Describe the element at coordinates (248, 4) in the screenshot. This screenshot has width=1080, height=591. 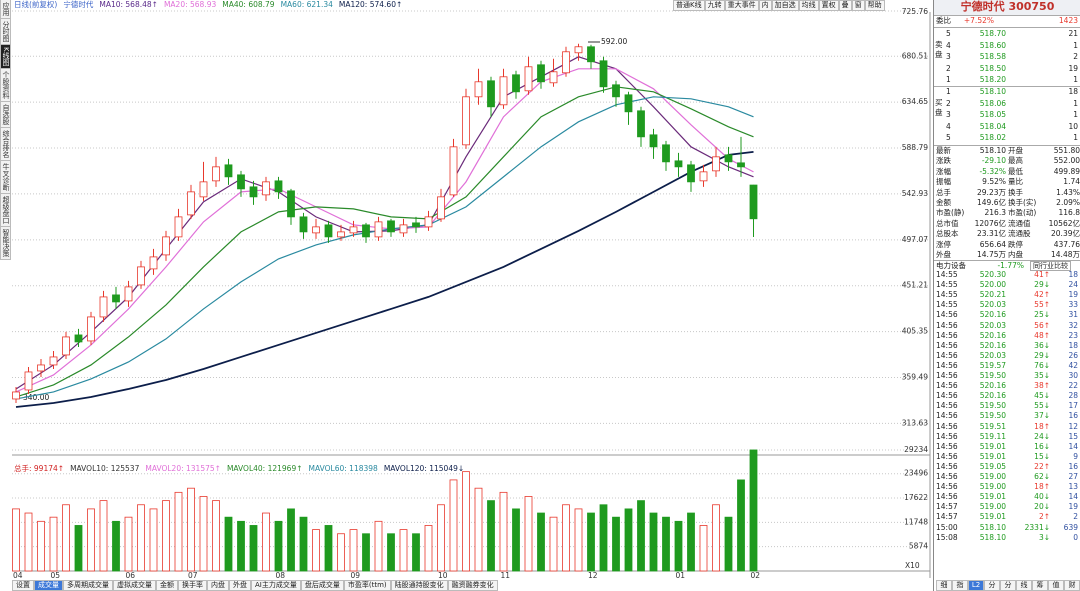
I see `legend-item: MA40: 608.79` at that location.